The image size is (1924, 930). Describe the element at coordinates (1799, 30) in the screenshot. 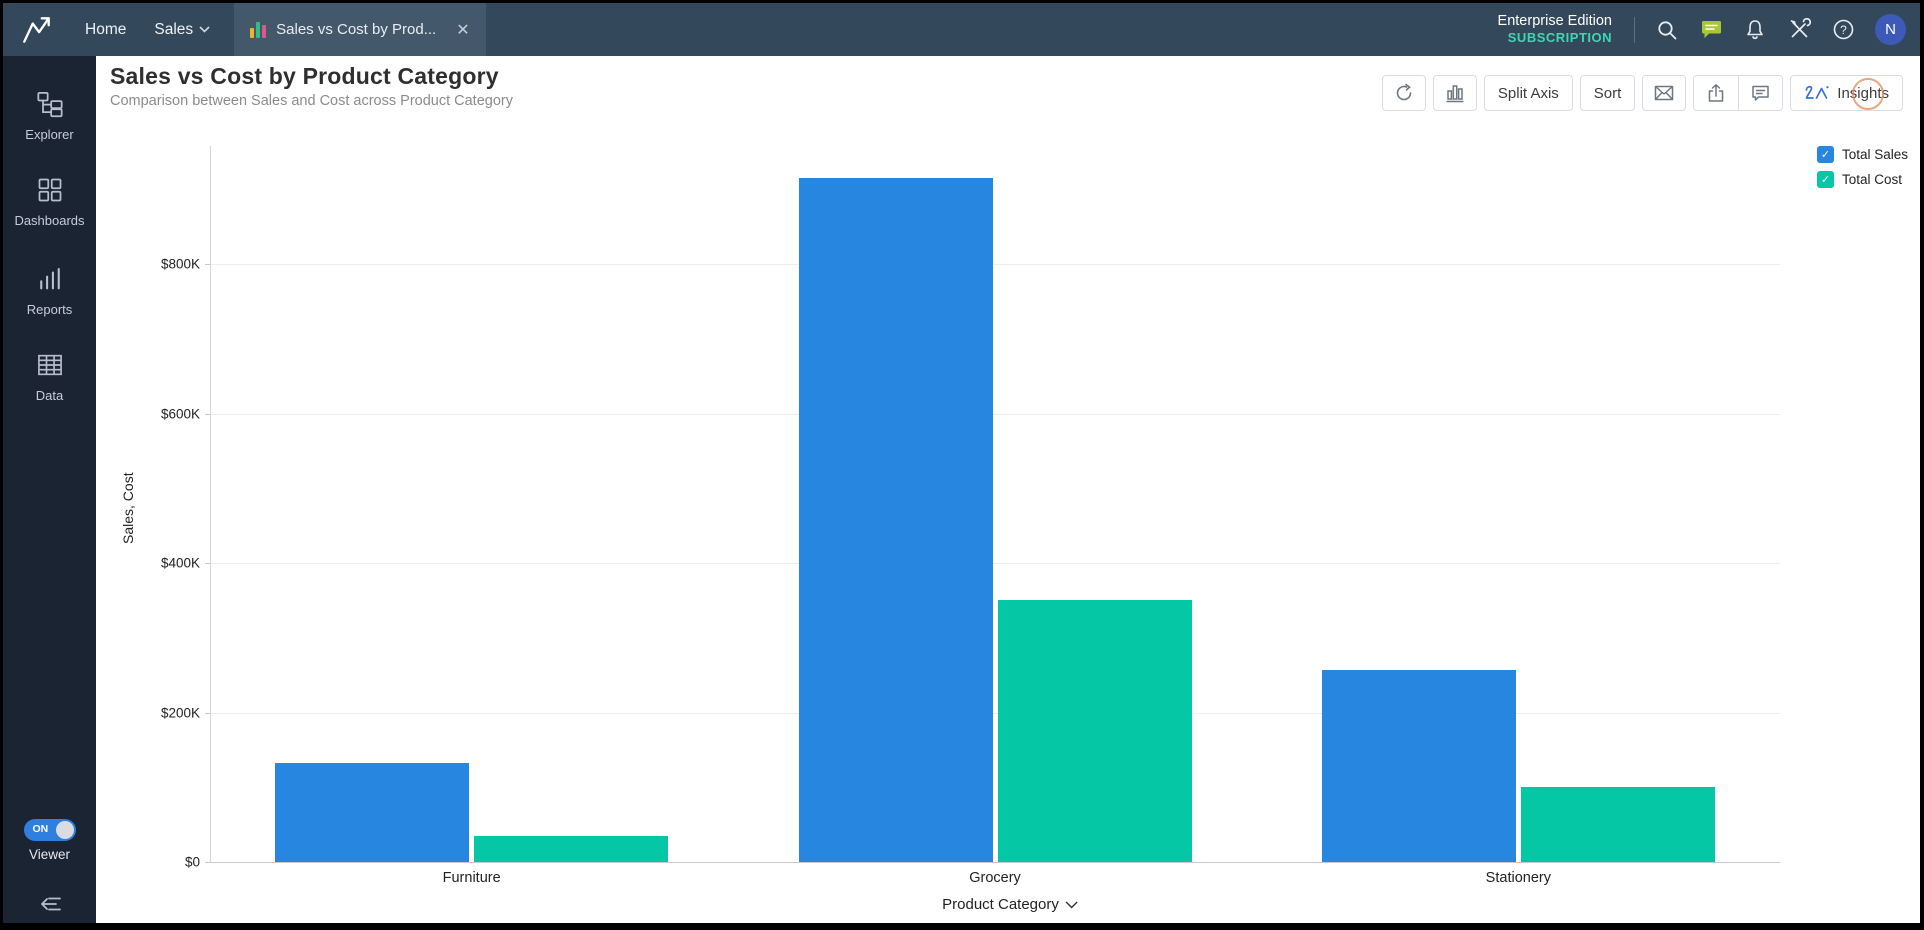

I see `tools-icon` at that location.